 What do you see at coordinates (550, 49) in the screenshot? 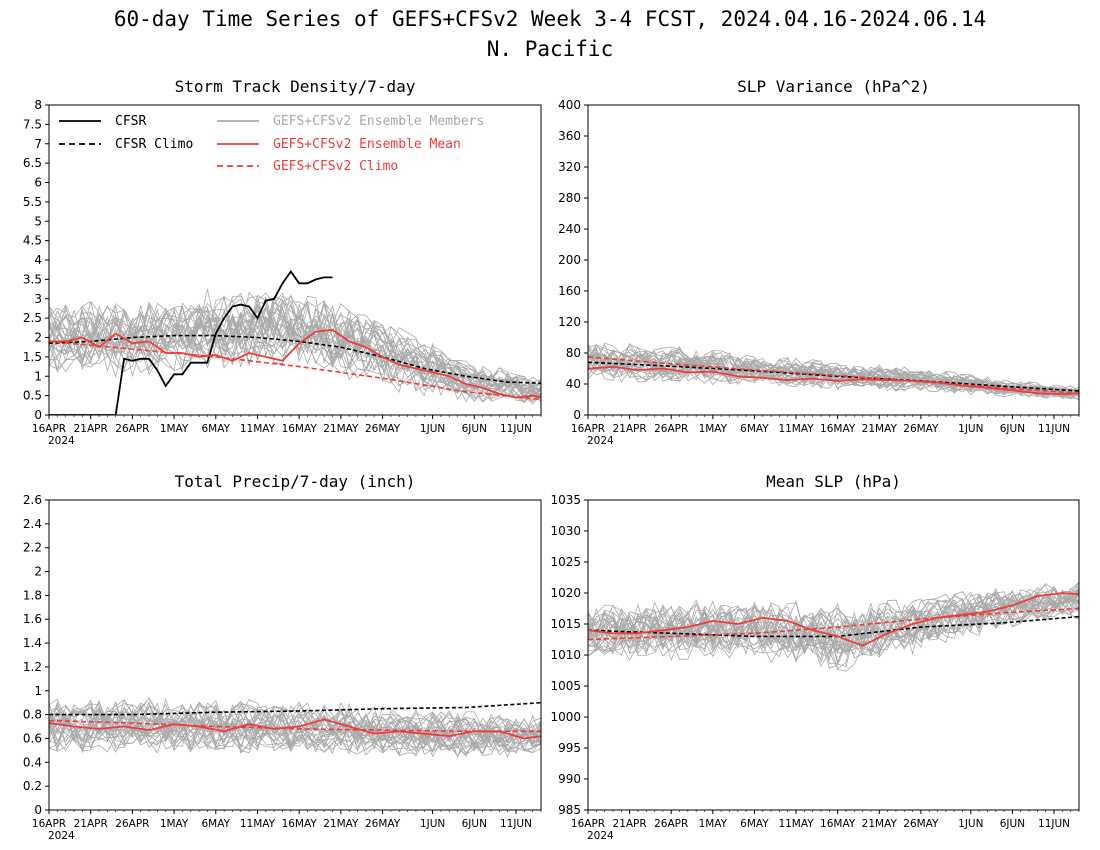
I see `page-subtitle: N. Pacific` at bounding box center [550, 49].